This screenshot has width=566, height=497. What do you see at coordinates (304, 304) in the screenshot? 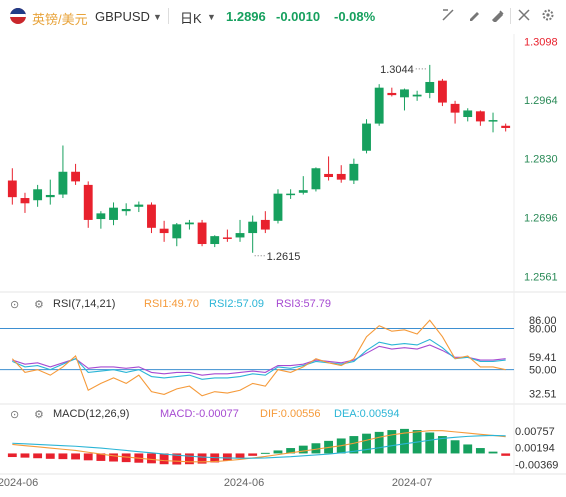
I see `rsi3-value: RSI3:57.79` at bounding box center [304, 304].